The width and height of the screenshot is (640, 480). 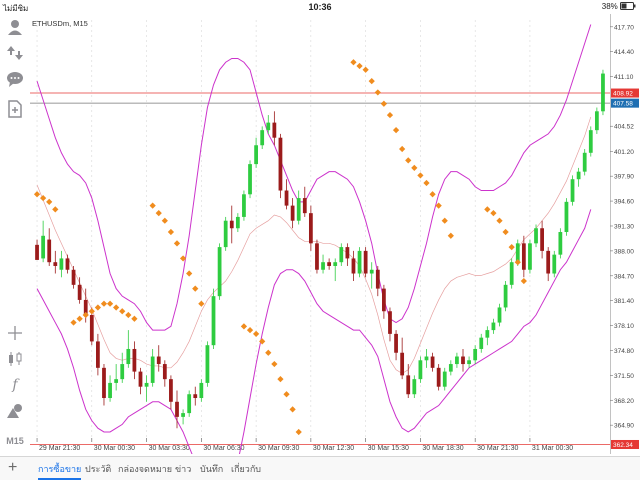 What do you see at coordinates (212, 469) in the screenshot?
I see `tab-journal: บันทึก` at bounding box center [212, 469].